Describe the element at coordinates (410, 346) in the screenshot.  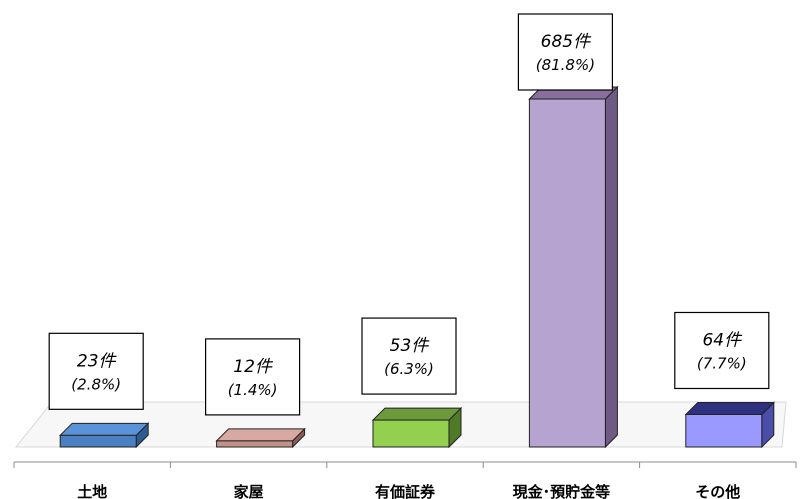
I see `data-label-count: 53件` at that location.